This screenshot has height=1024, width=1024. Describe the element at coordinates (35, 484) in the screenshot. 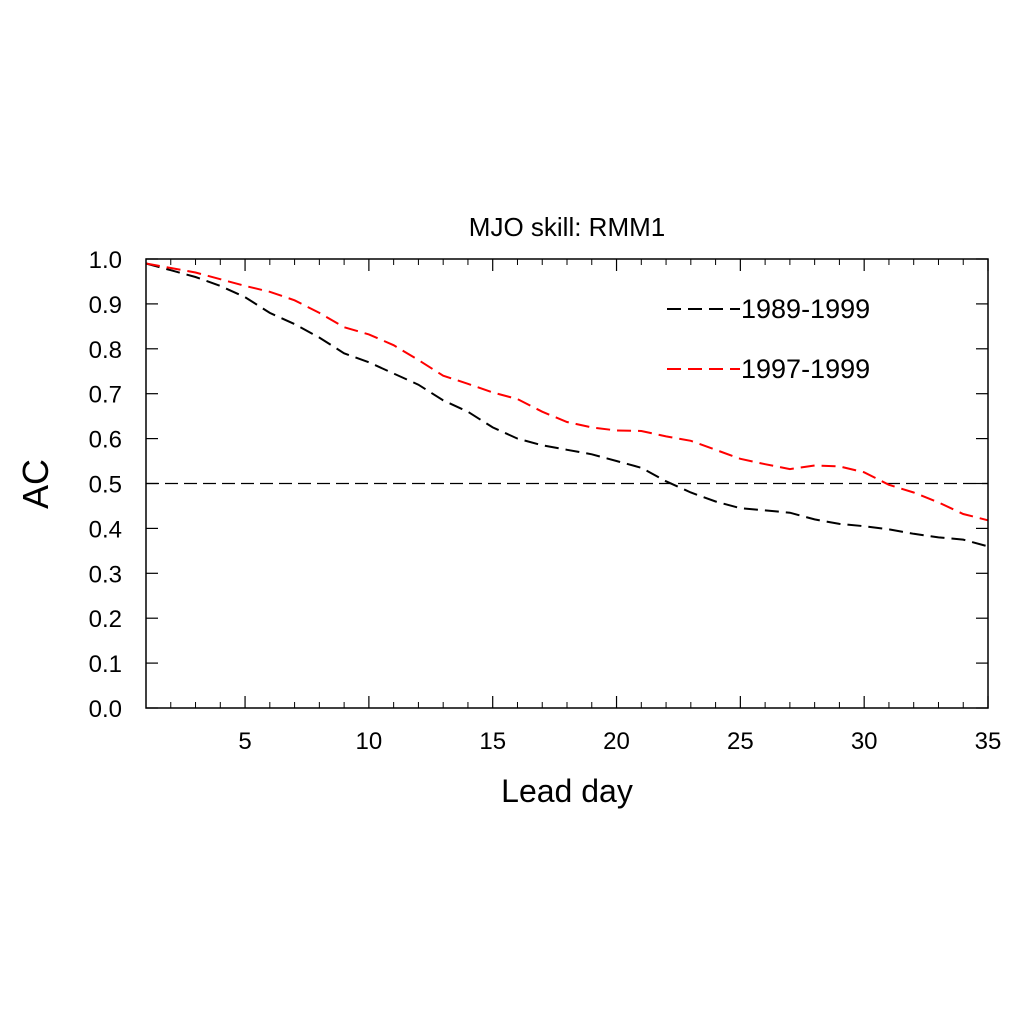

I see `y-axis-label: AC` at that location.